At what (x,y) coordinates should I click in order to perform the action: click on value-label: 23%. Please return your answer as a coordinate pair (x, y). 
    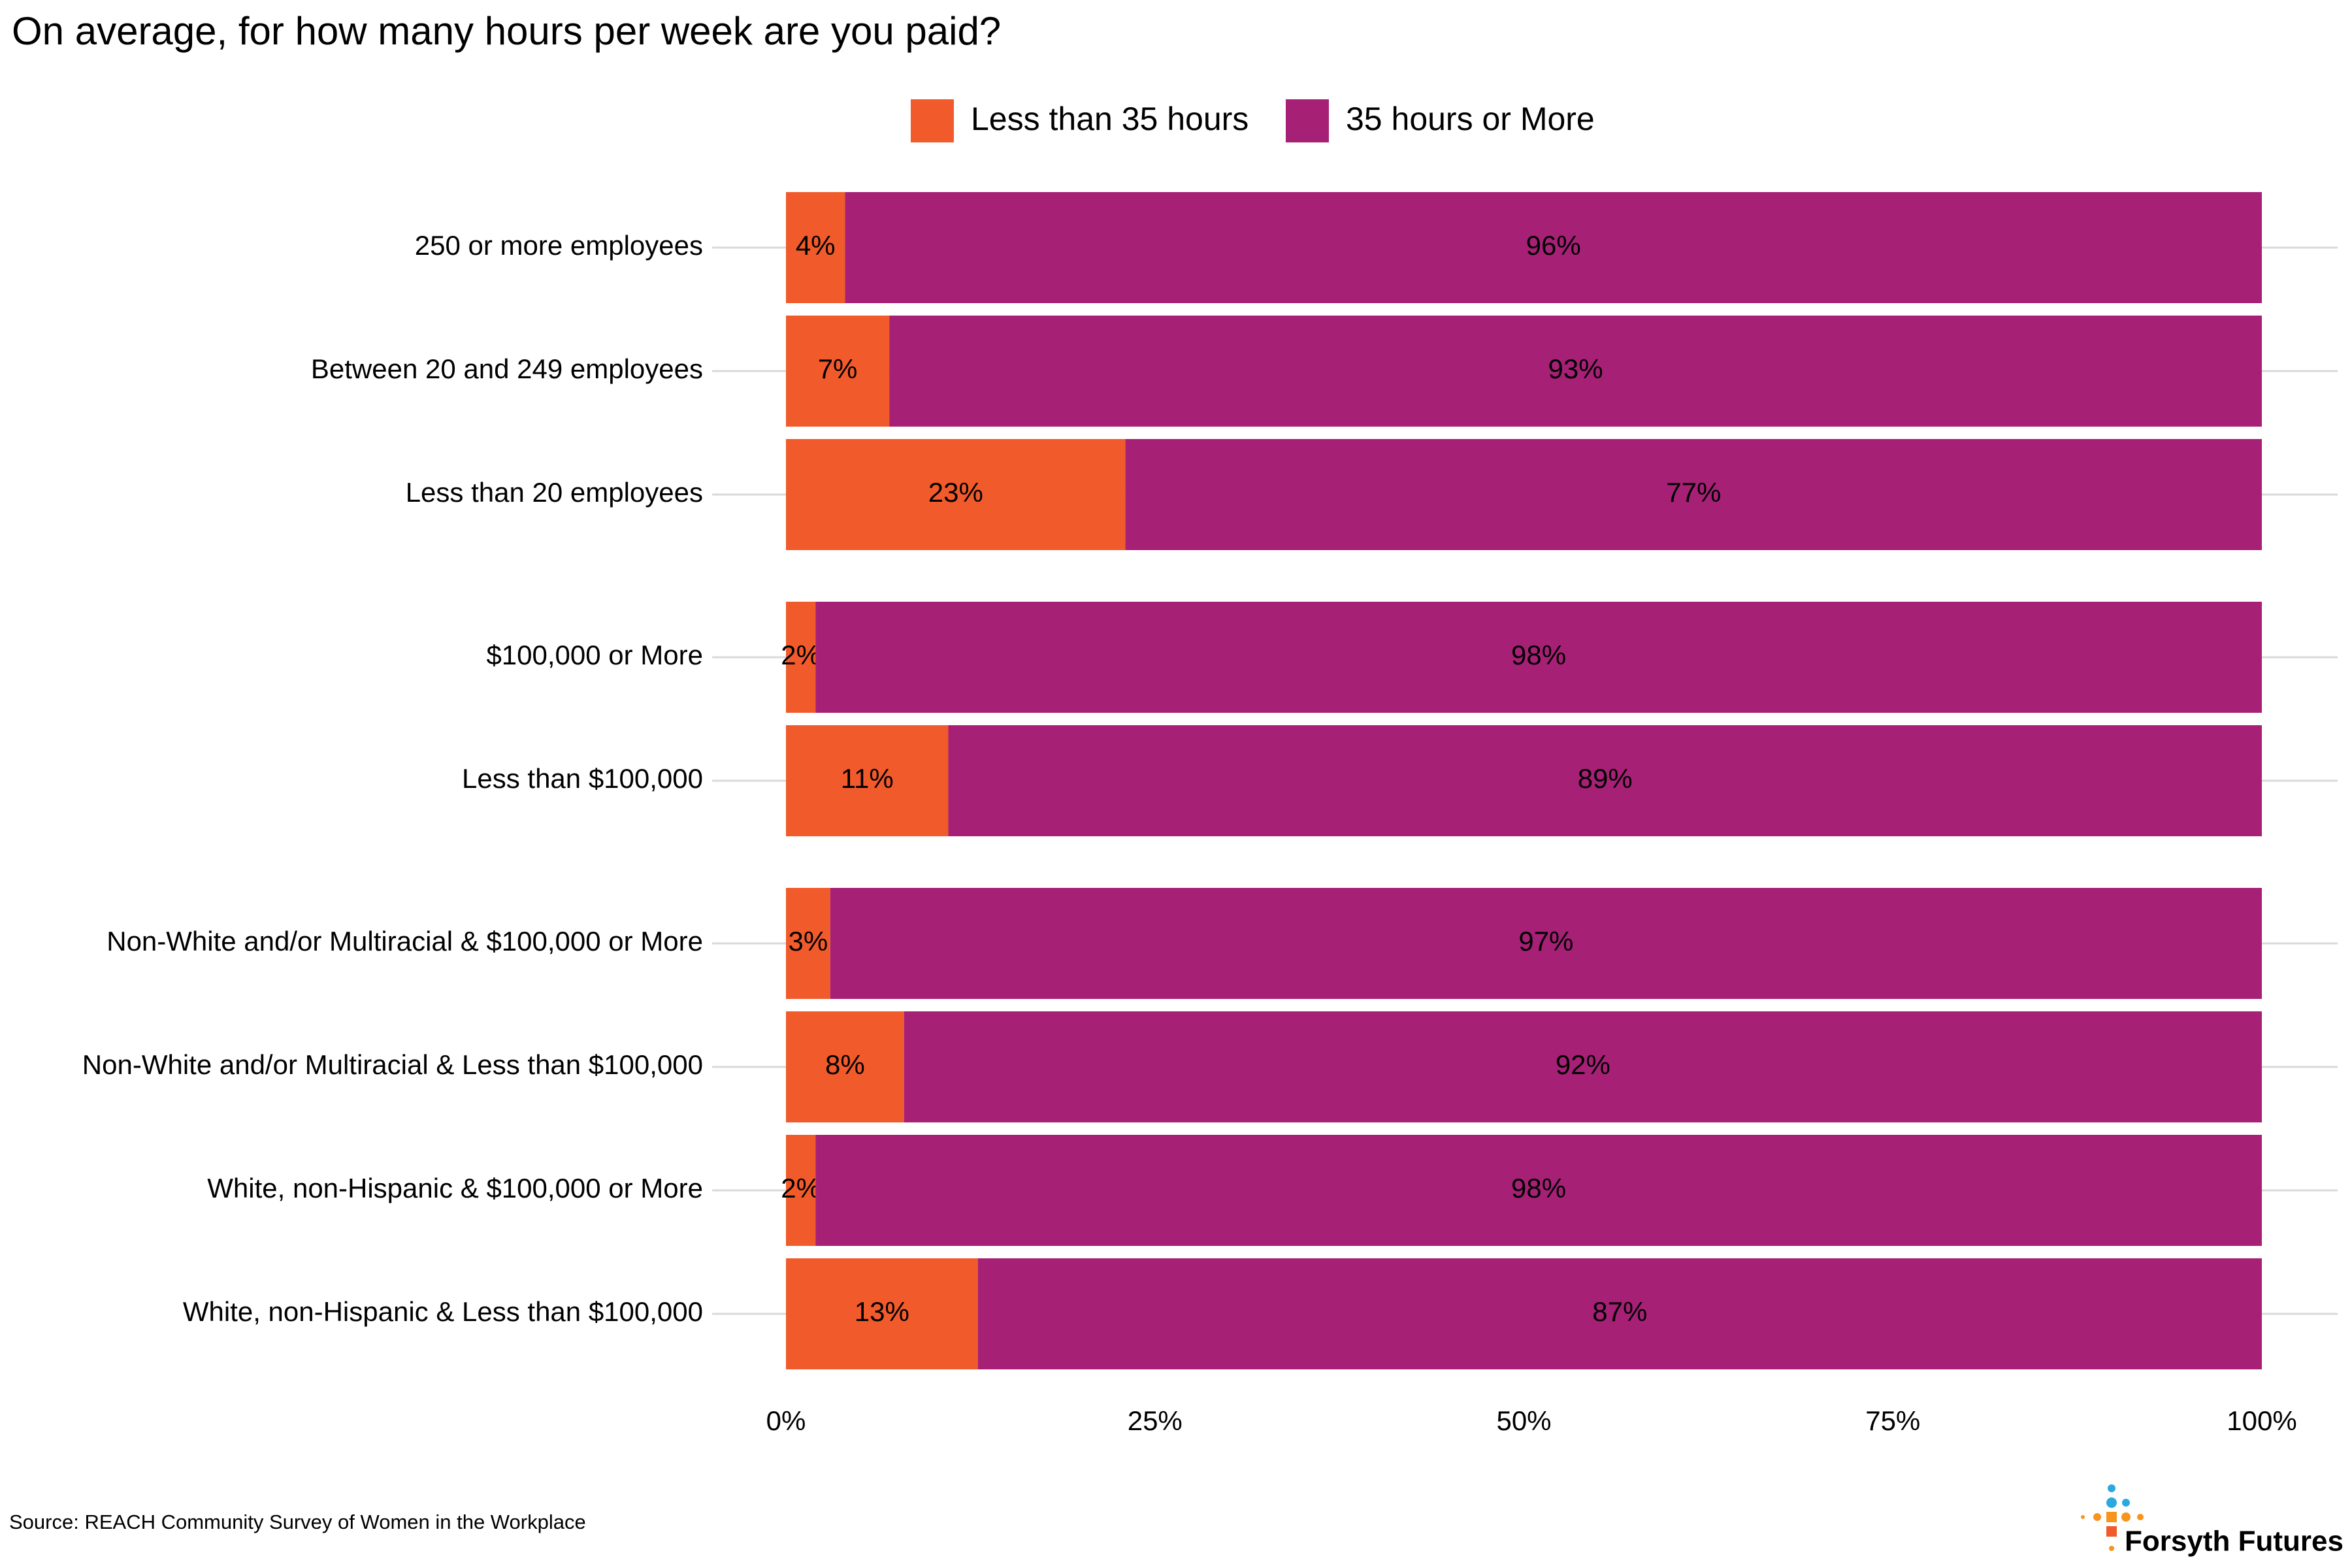
    Looking at the image, I should click on (955, 492).